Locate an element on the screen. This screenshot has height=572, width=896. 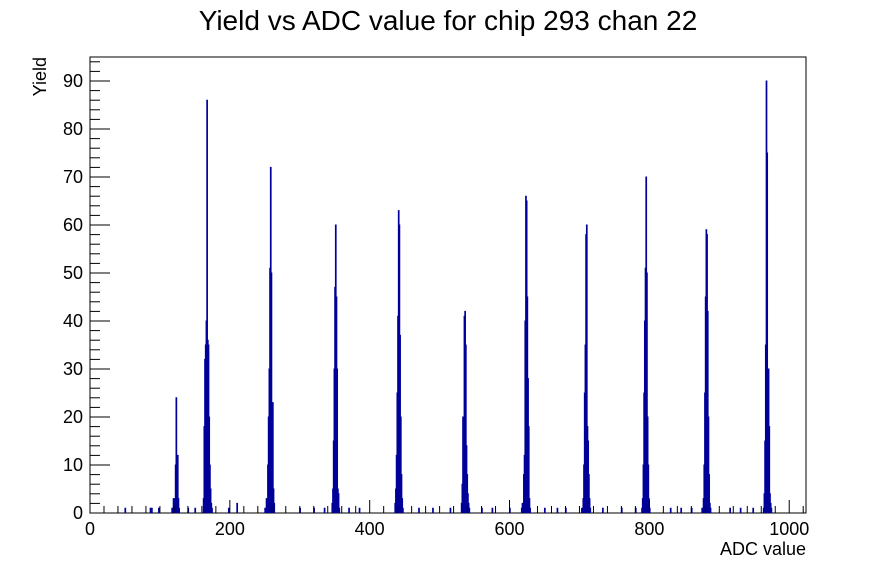
y-tick-label: 50 is located at coordinates (73, 273).